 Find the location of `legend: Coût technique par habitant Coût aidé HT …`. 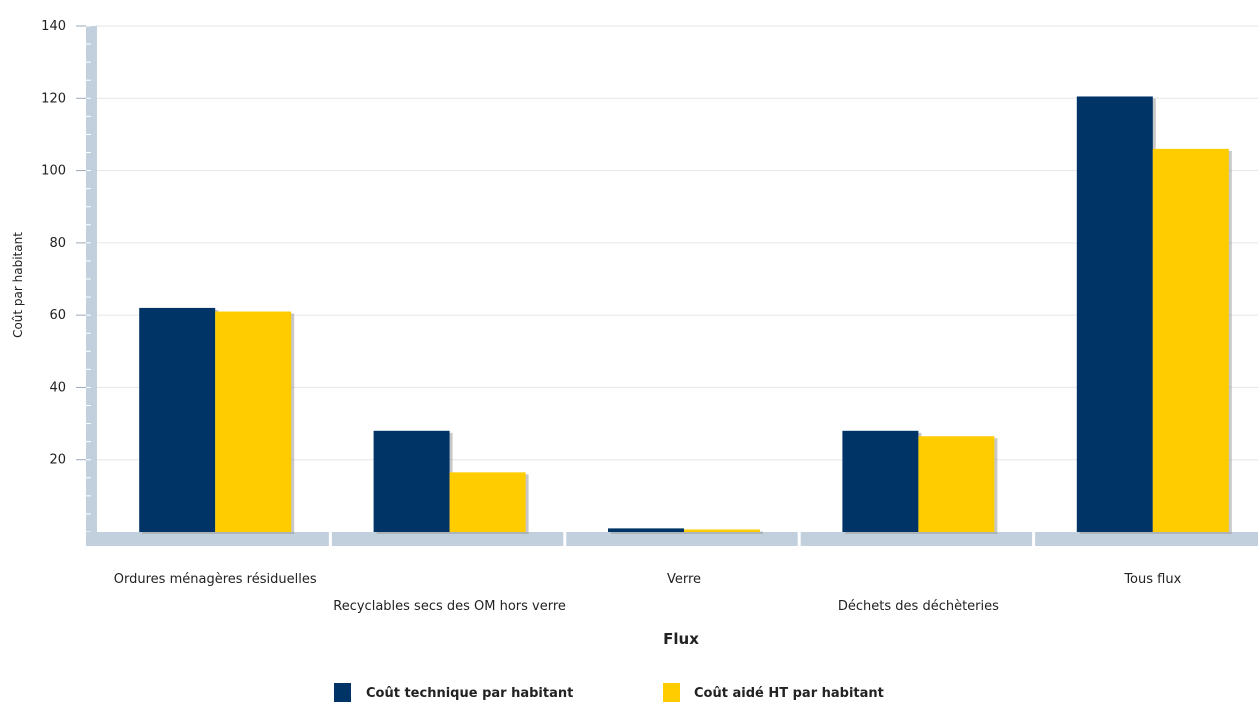

legend: Coût technique par habitant Coût aidé HT … is located at coordinates (609, 692).